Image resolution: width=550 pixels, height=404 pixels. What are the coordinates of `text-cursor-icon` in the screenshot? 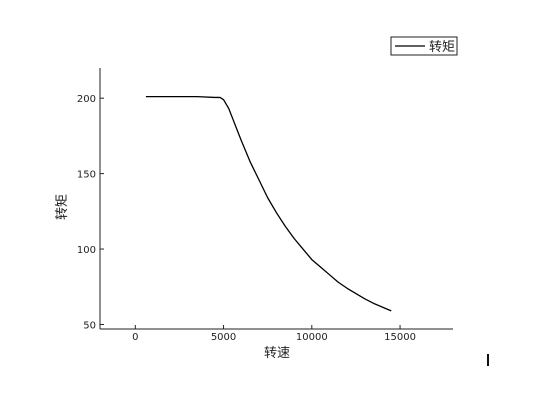 It's located at (491, 361).